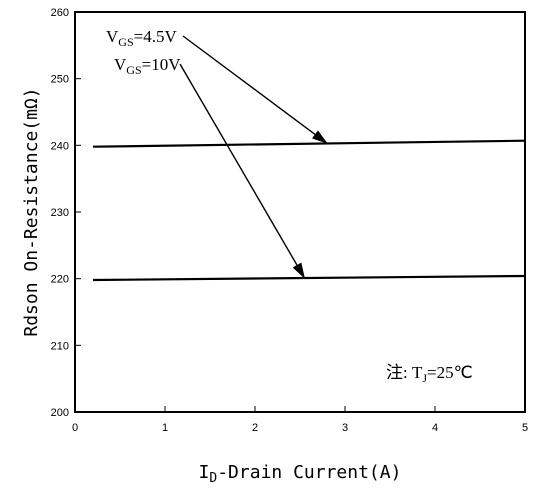 This screenshot has height=492, width=536. I want to click on y-tick-label: 200, so click(60, 413).